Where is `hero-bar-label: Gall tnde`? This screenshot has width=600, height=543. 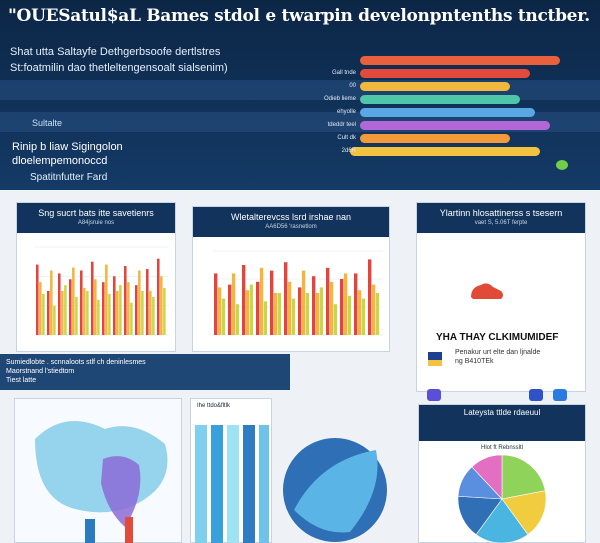
hero-bar-label: Gall tnde is located at coordinates (343, 73).